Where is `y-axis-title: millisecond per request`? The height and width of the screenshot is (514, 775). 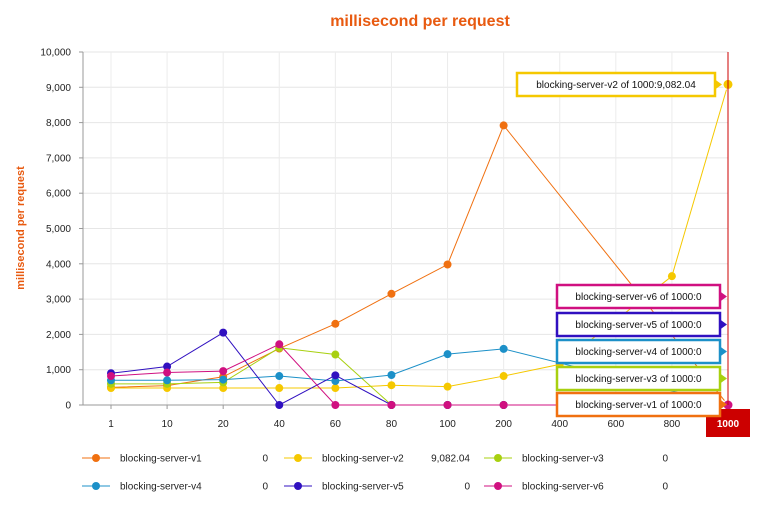
y-axis-title: millisecond per request is located at coordinates (21, 228).